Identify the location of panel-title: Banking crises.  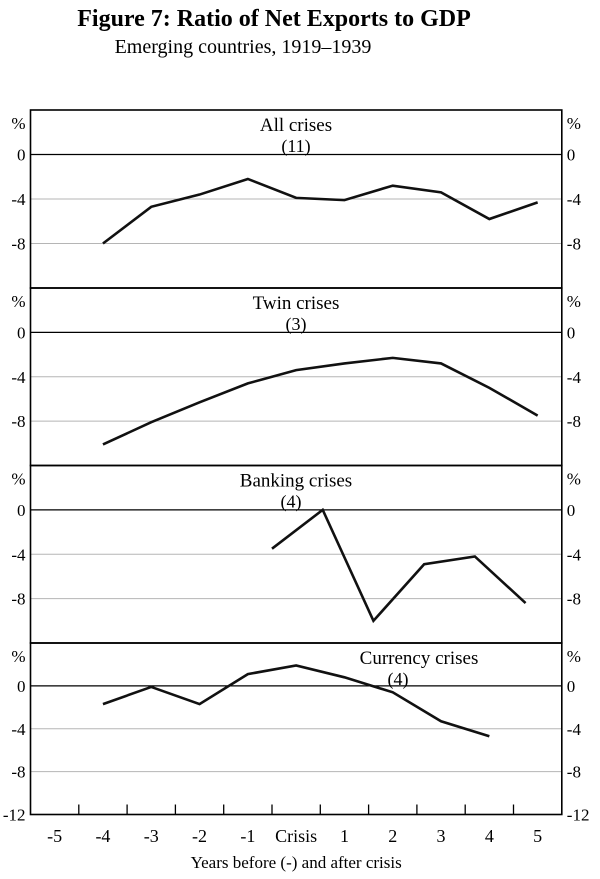
(296, 481).